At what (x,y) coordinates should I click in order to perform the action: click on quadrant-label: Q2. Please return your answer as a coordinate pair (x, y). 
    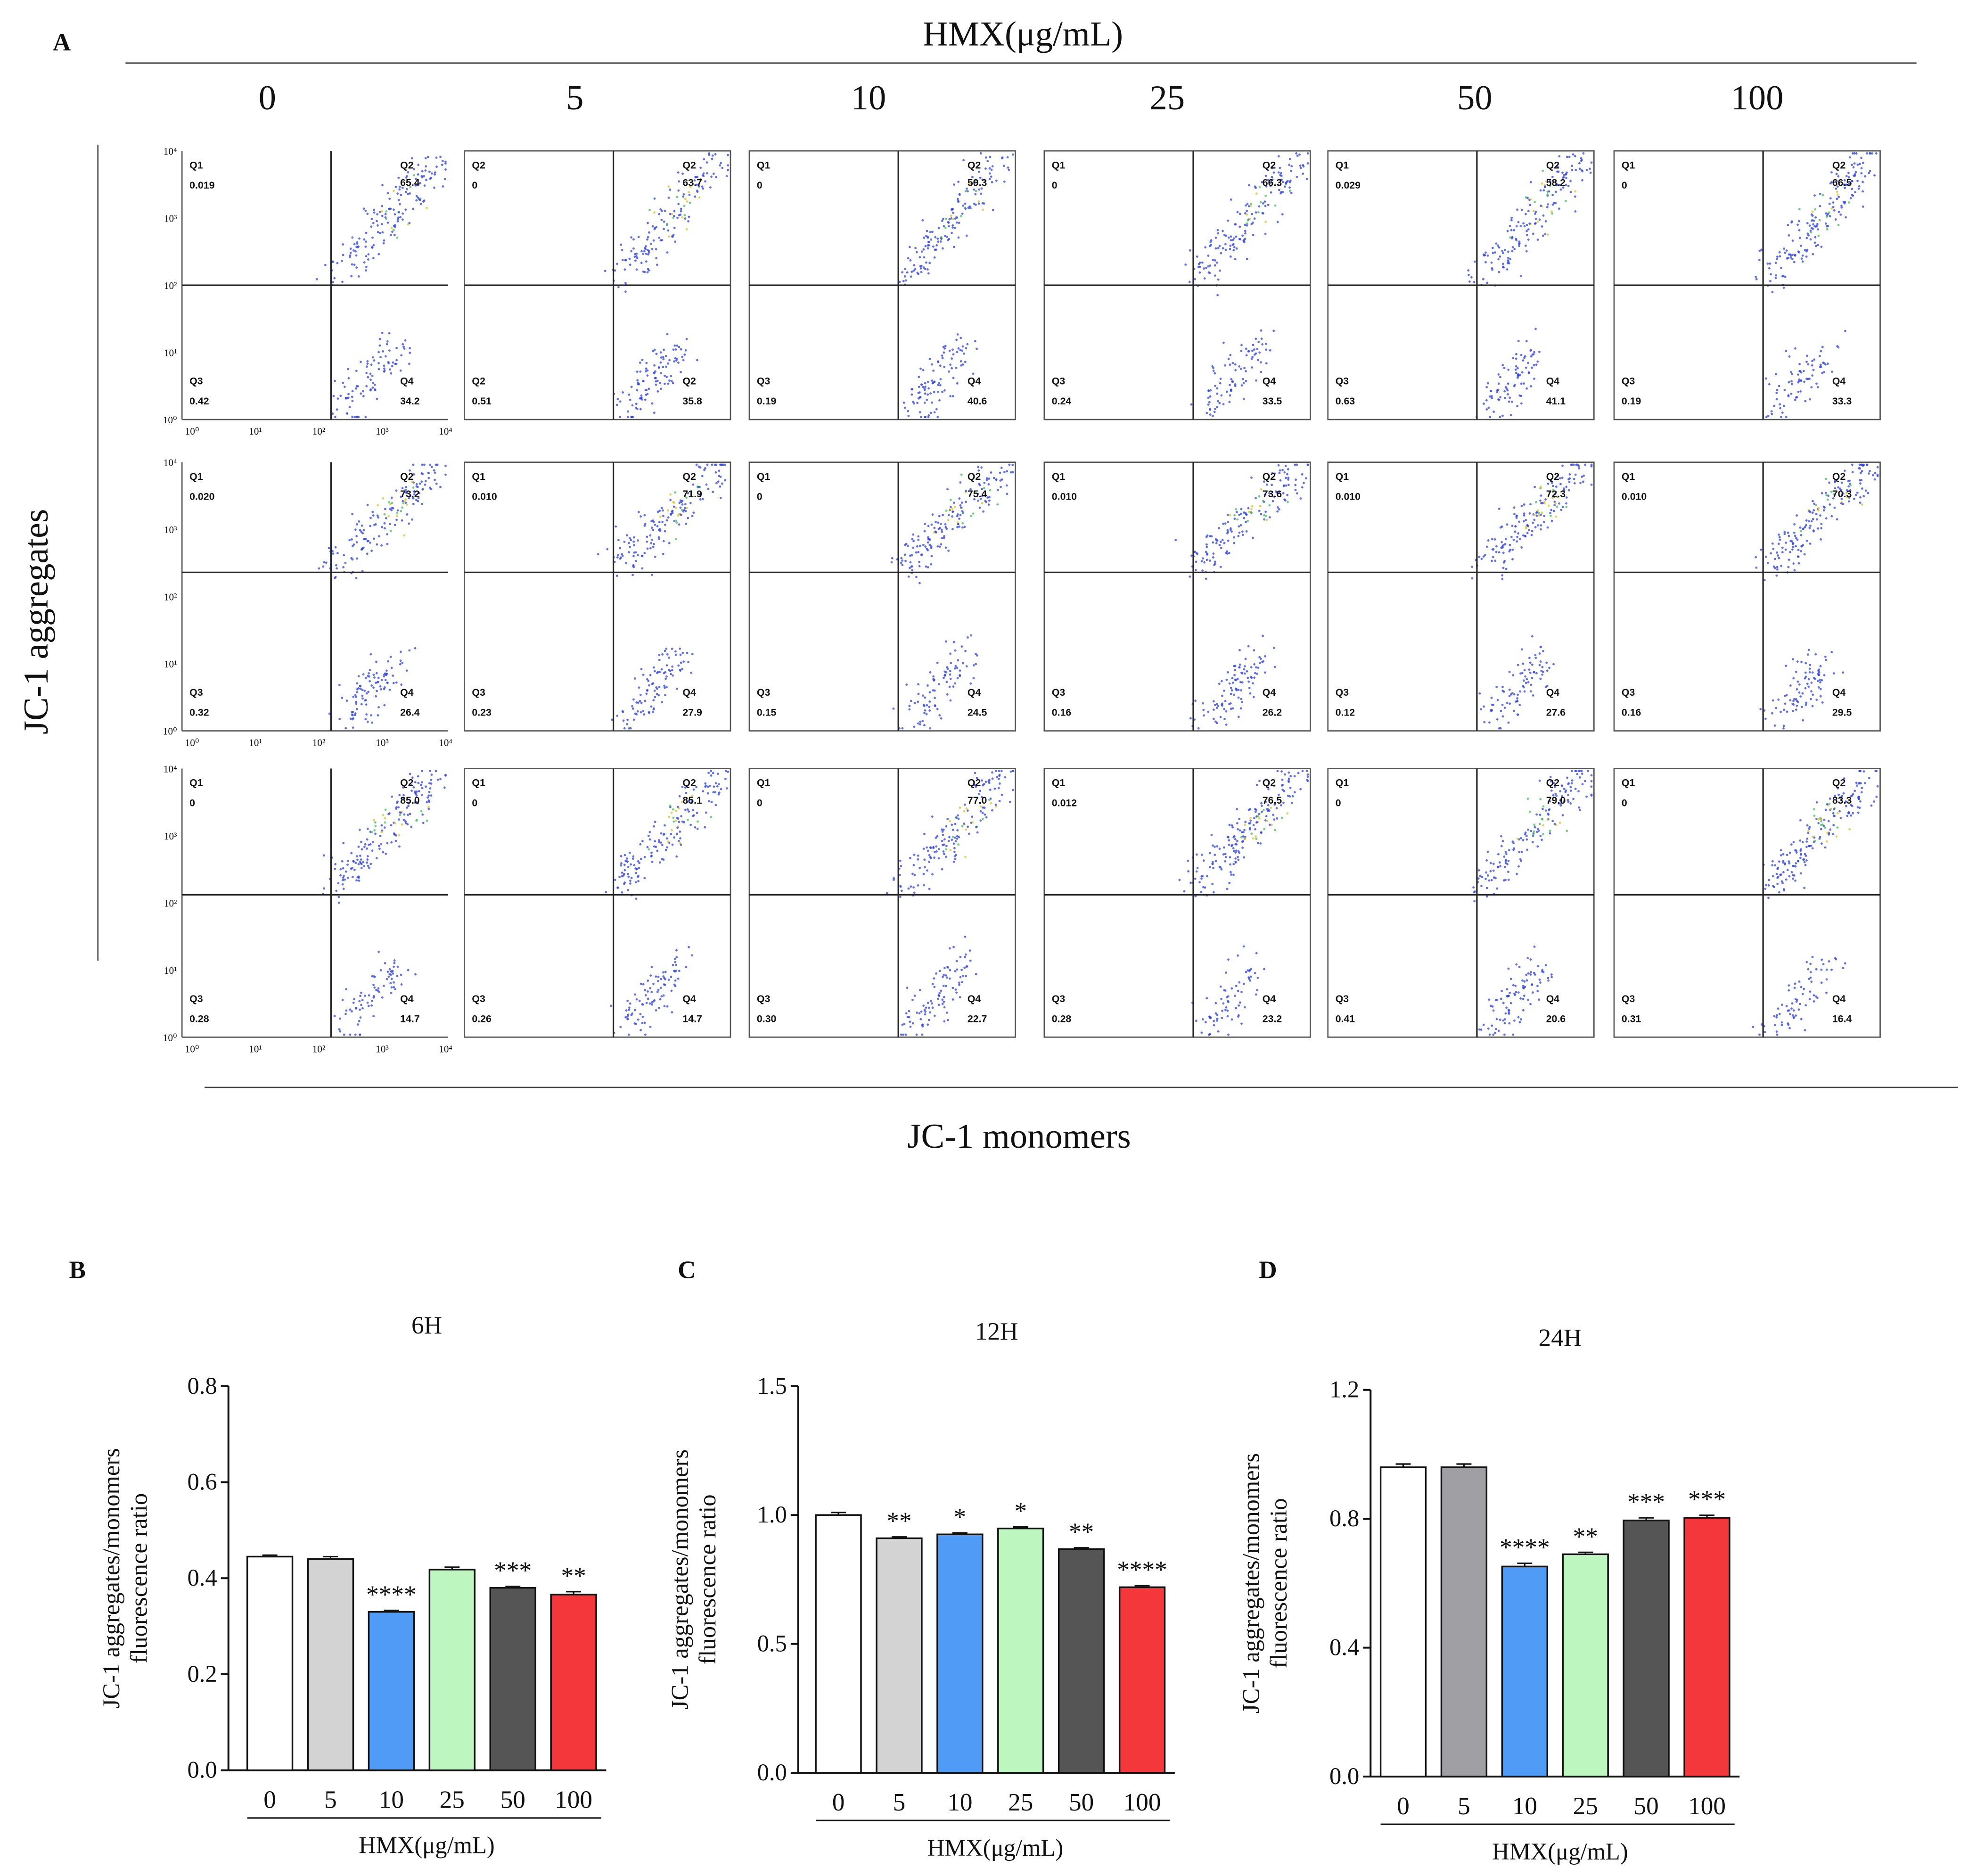
    Looking at the image, I should click on (974, 783).